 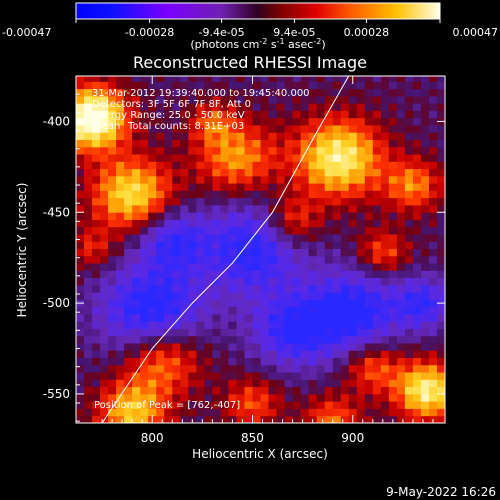 I want to click on annotation-total-counts: Total counts: 8.31E+03, so click(x=185, y=126).